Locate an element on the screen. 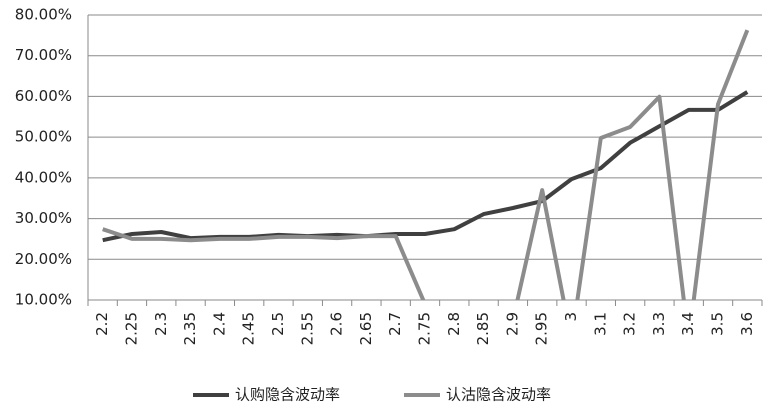  y-tick-label: 10.00% is located at coordinates (43, 300).